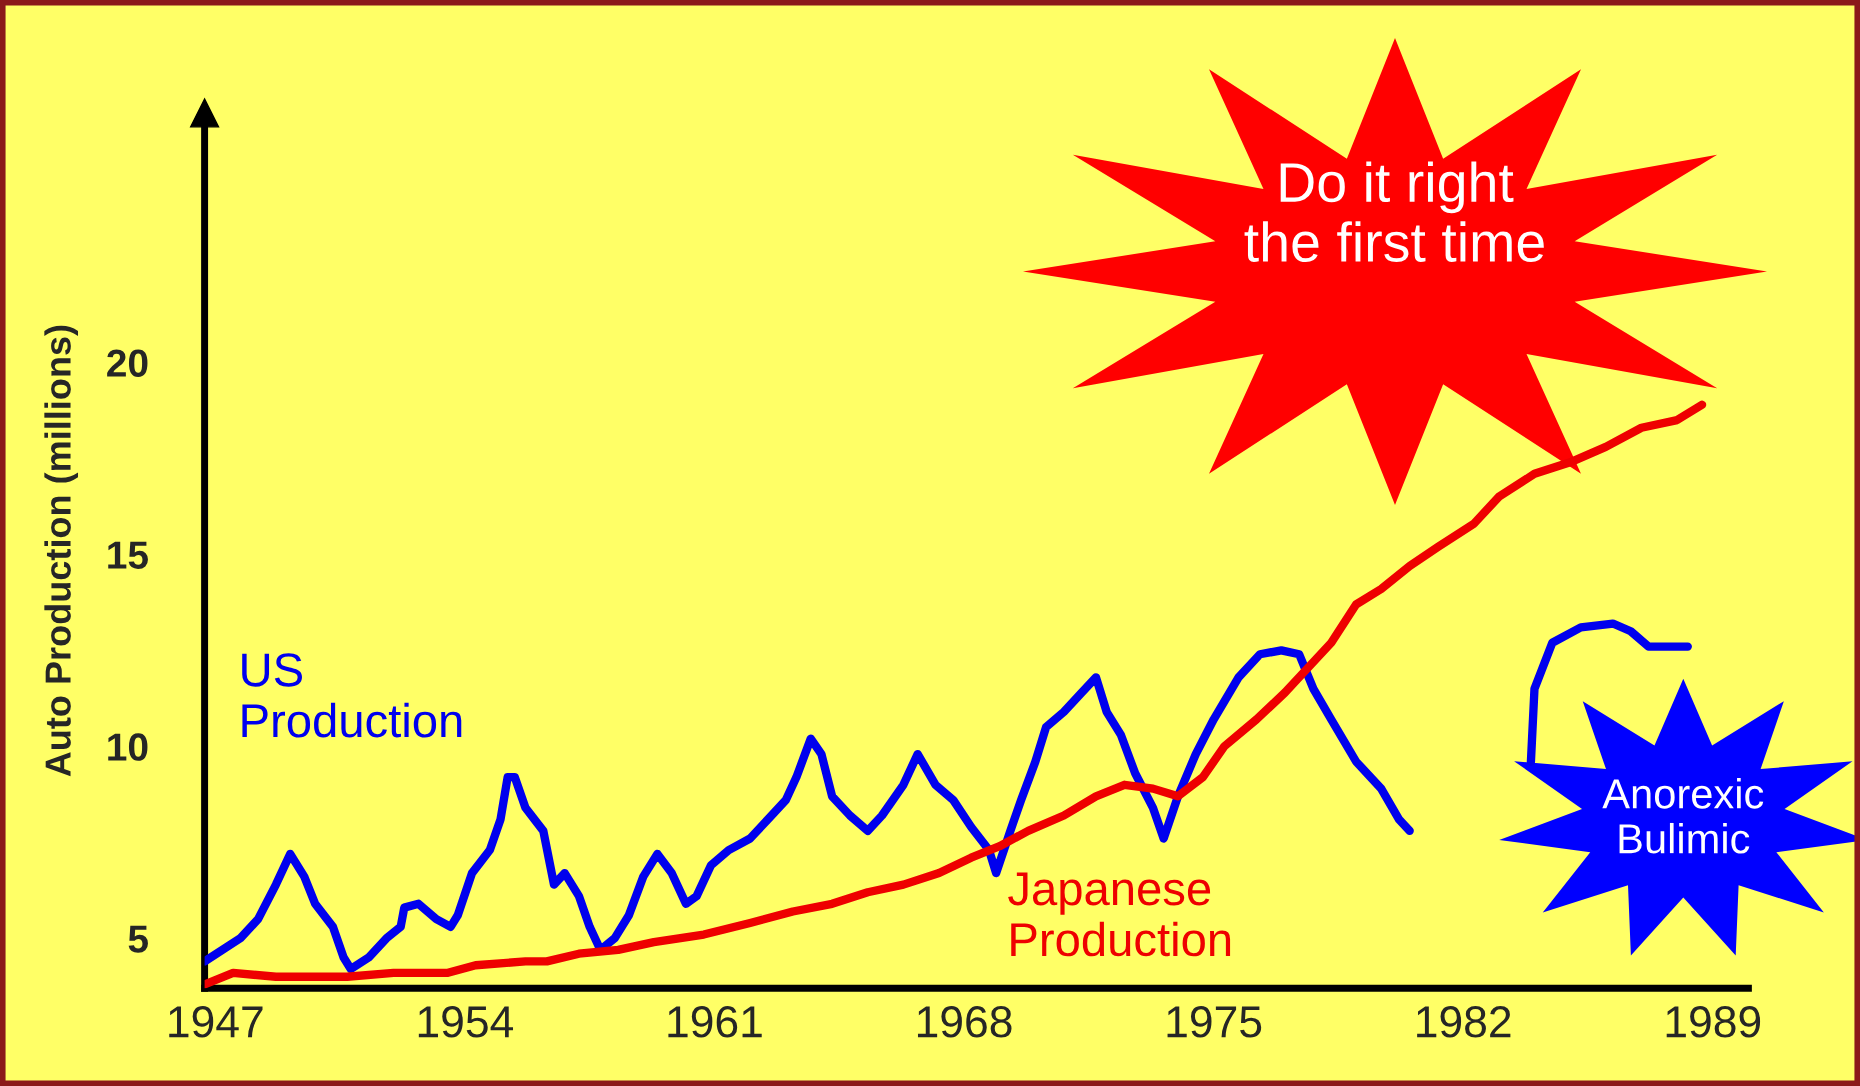  Describe the element at coordinates (1464, 1022) in the screenshot. I see `x-tick-label: 1982` at that location.